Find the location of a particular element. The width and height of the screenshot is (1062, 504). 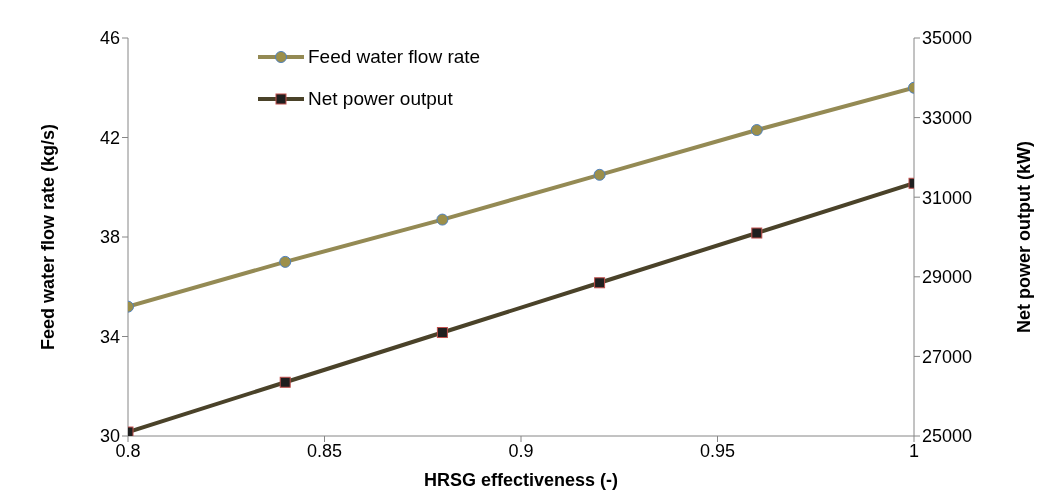

x-axis-title: HRSG effectiveness (-) is located at coordinates (521, 480).